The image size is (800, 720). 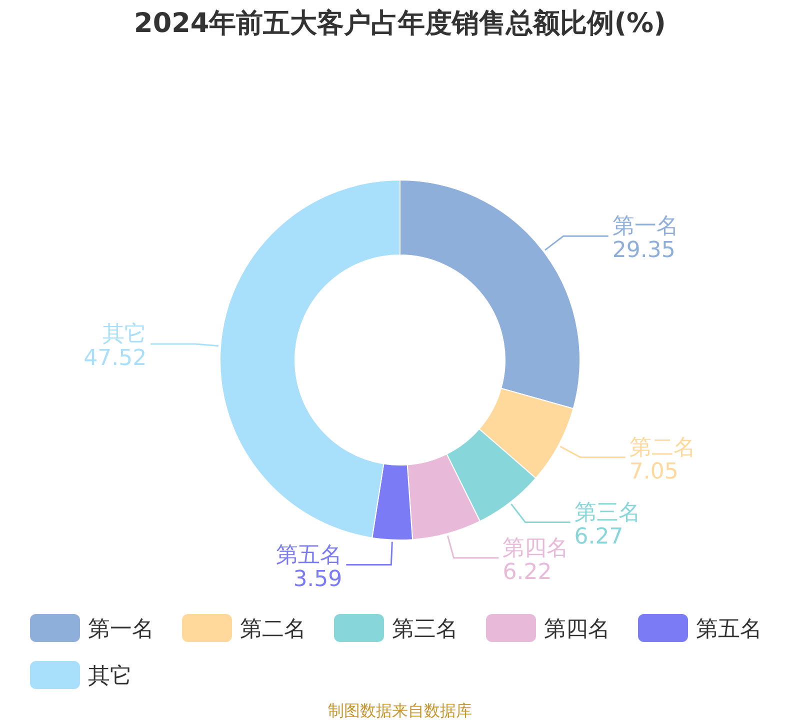 I want to click on chart-title: 2024年前五大客户占年度销售总额比例(%), so click(x=400, y=23).